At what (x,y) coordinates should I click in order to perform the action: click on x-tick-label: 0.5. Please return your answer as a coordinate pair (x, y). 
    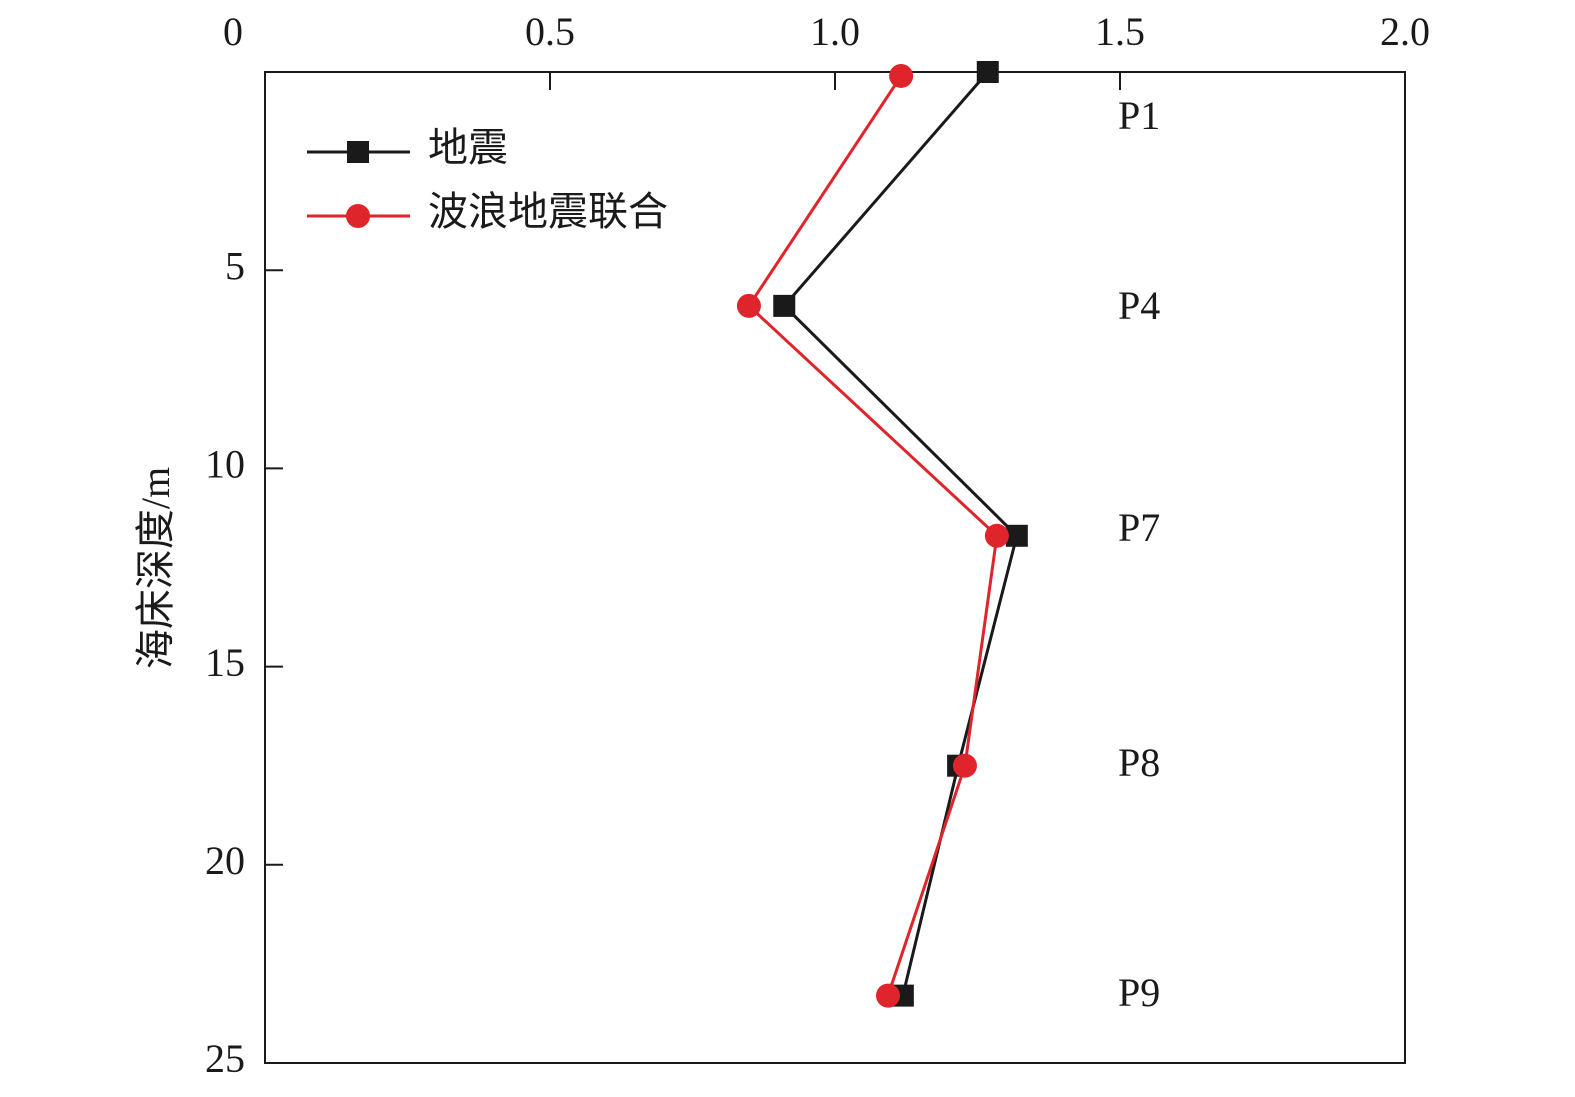
    Looking at the image, I should click on (550, 31).